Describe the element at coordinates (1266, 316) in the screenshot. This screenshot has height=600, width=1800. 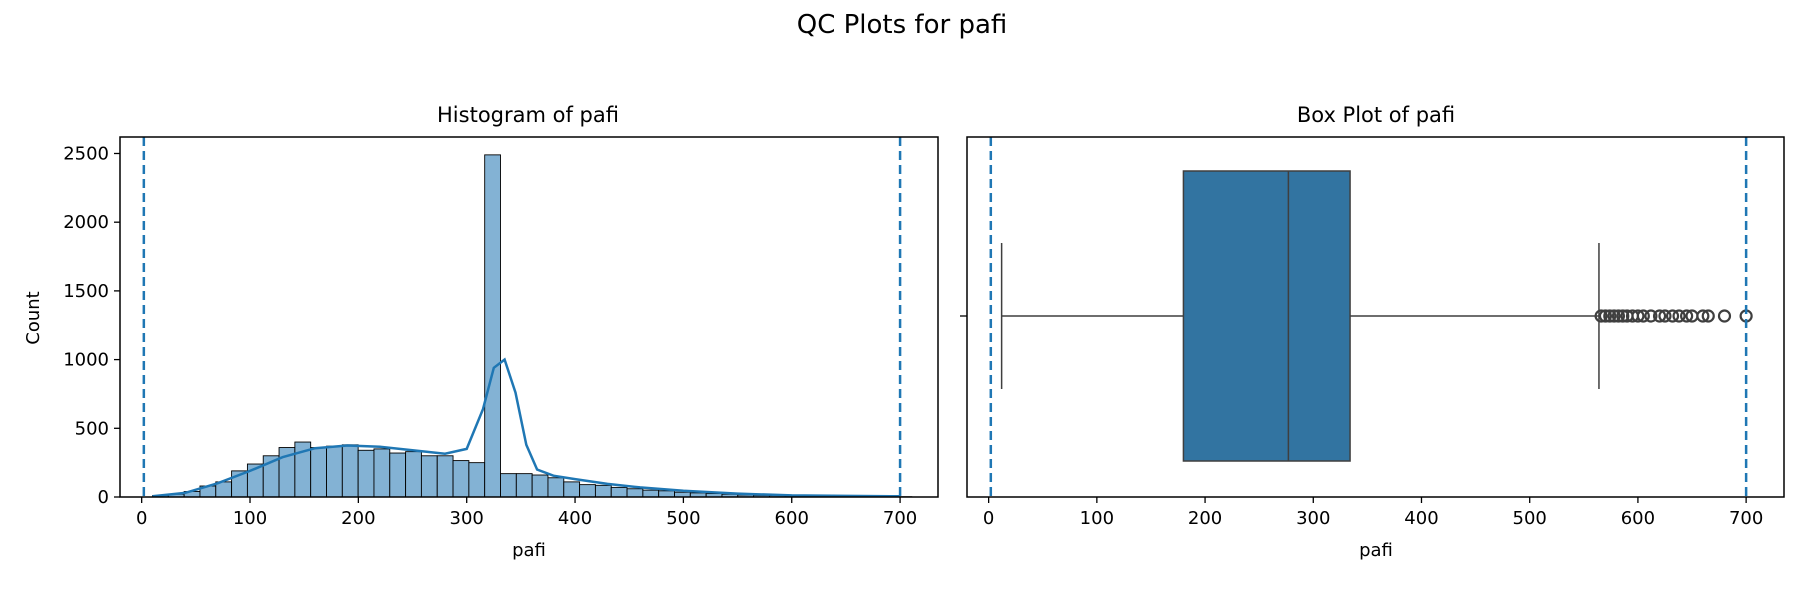
I see `boxplot-box` at that location.